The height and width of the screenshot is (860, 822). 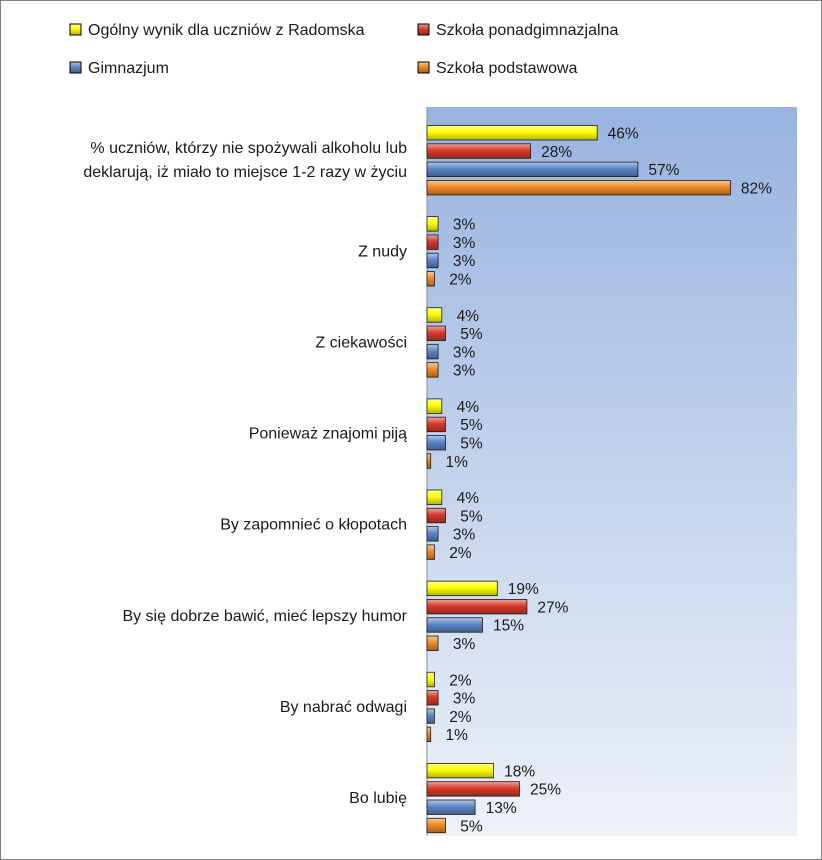 I want to click on category-label: By się dobrze bawić, mieć lepszy humor, so click(x=264, y=616).